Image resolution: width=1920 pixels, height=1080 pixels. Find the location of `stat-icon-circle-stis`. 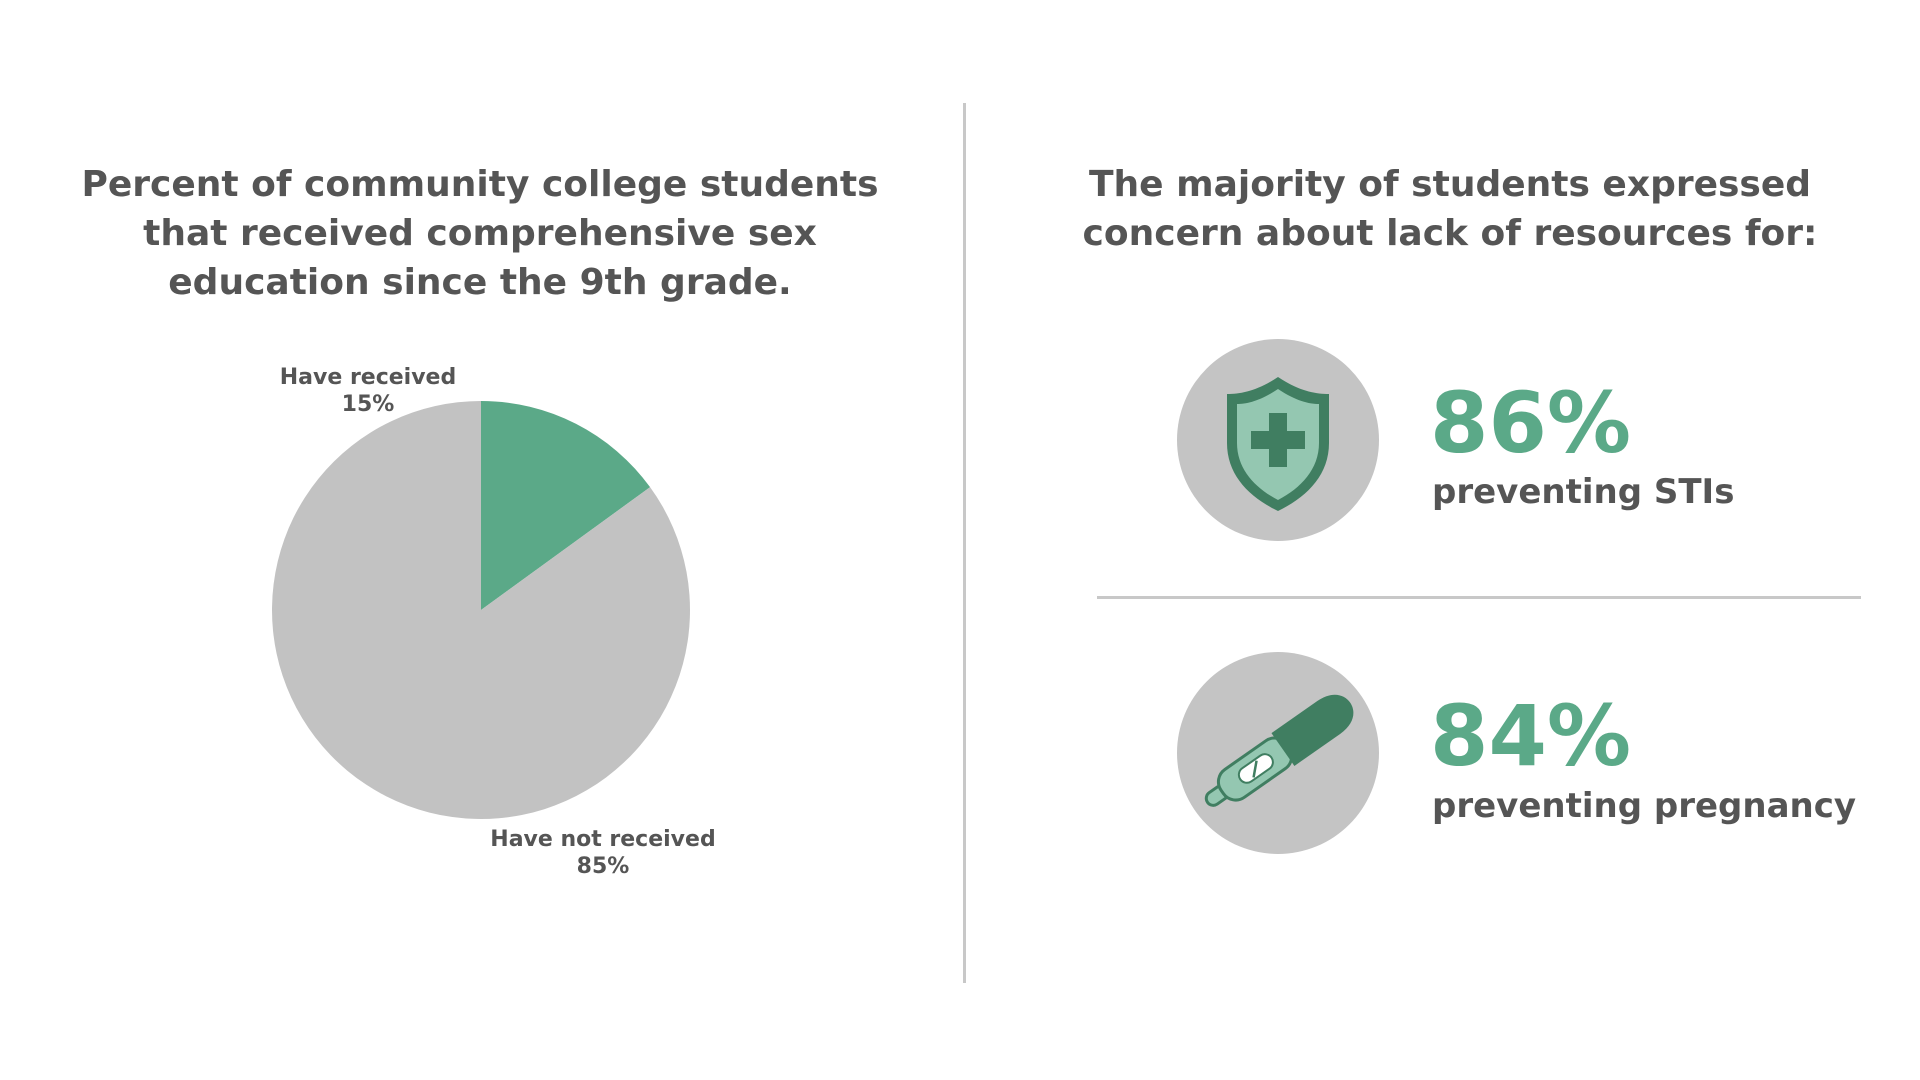

stat-icon-circle-stis is located at coordinates (1278, 440).